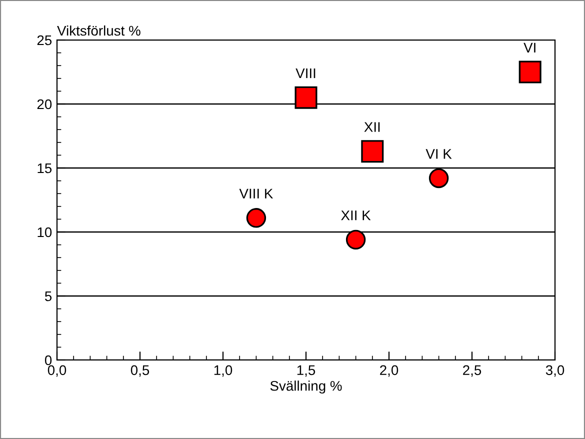  I want to click on annotation: XII K, so click(356, 215).